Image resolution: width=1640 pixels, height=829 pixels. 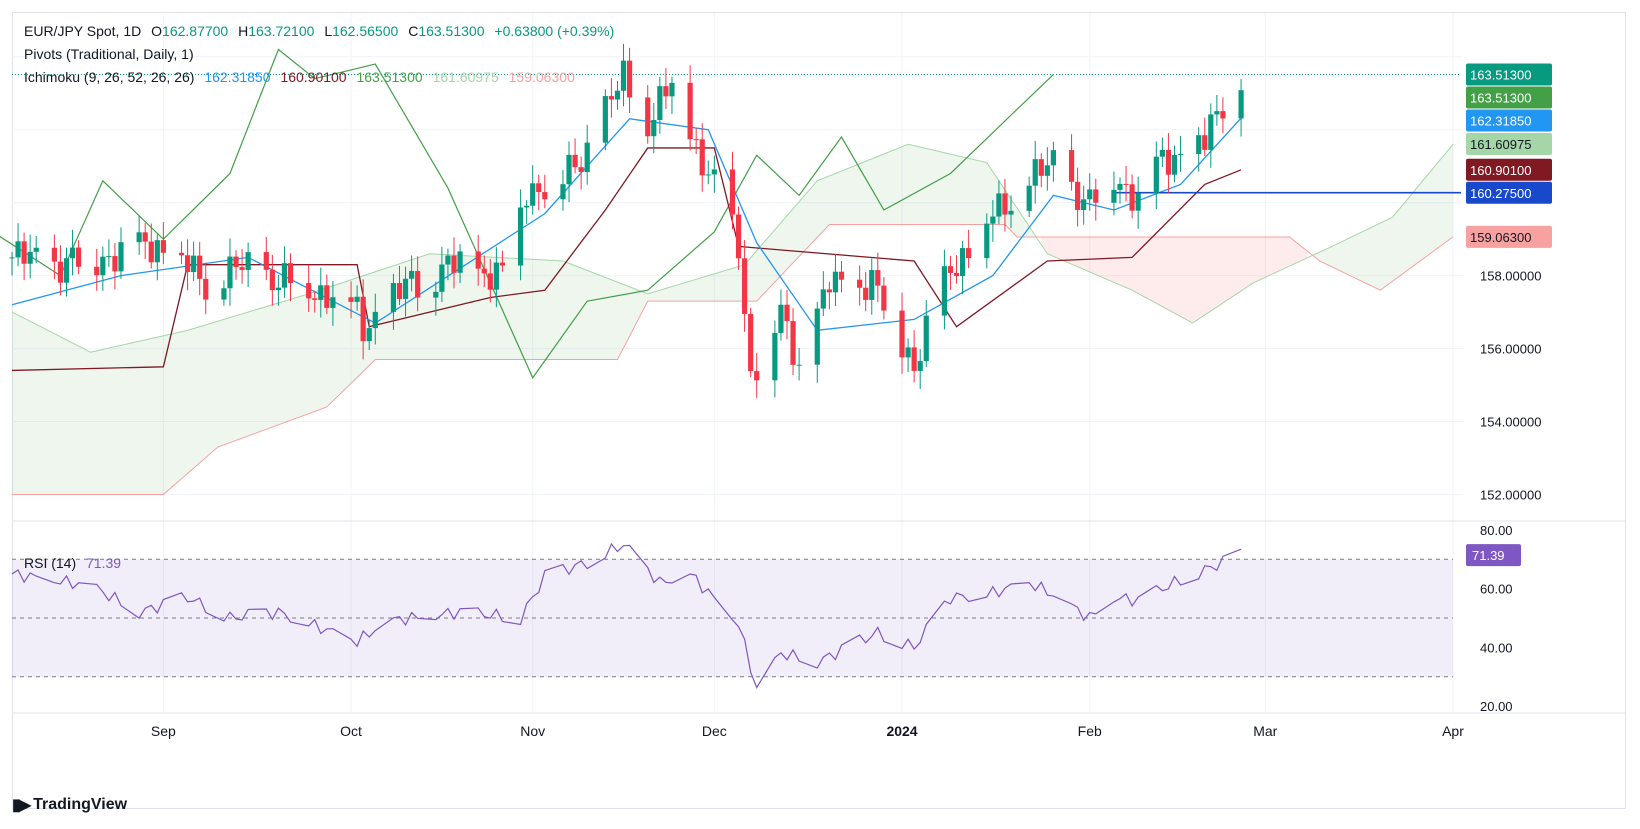 I want to click on pivots-legend: Pivots (Traditional, Daily, 1), so click(x=112, y=54).